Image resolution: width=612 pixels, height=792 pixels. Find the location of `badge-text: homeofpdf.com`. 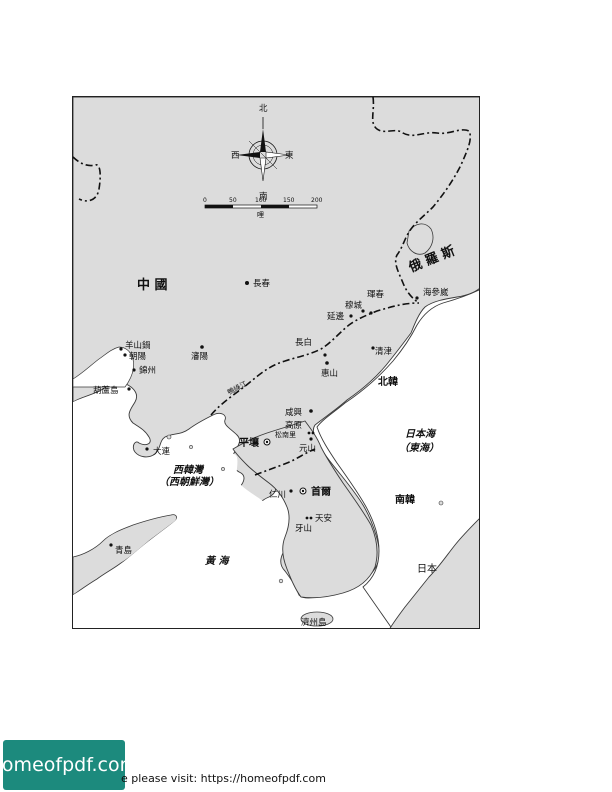

badge-text: homeofpdf.com is located at coordinates (69, 765).